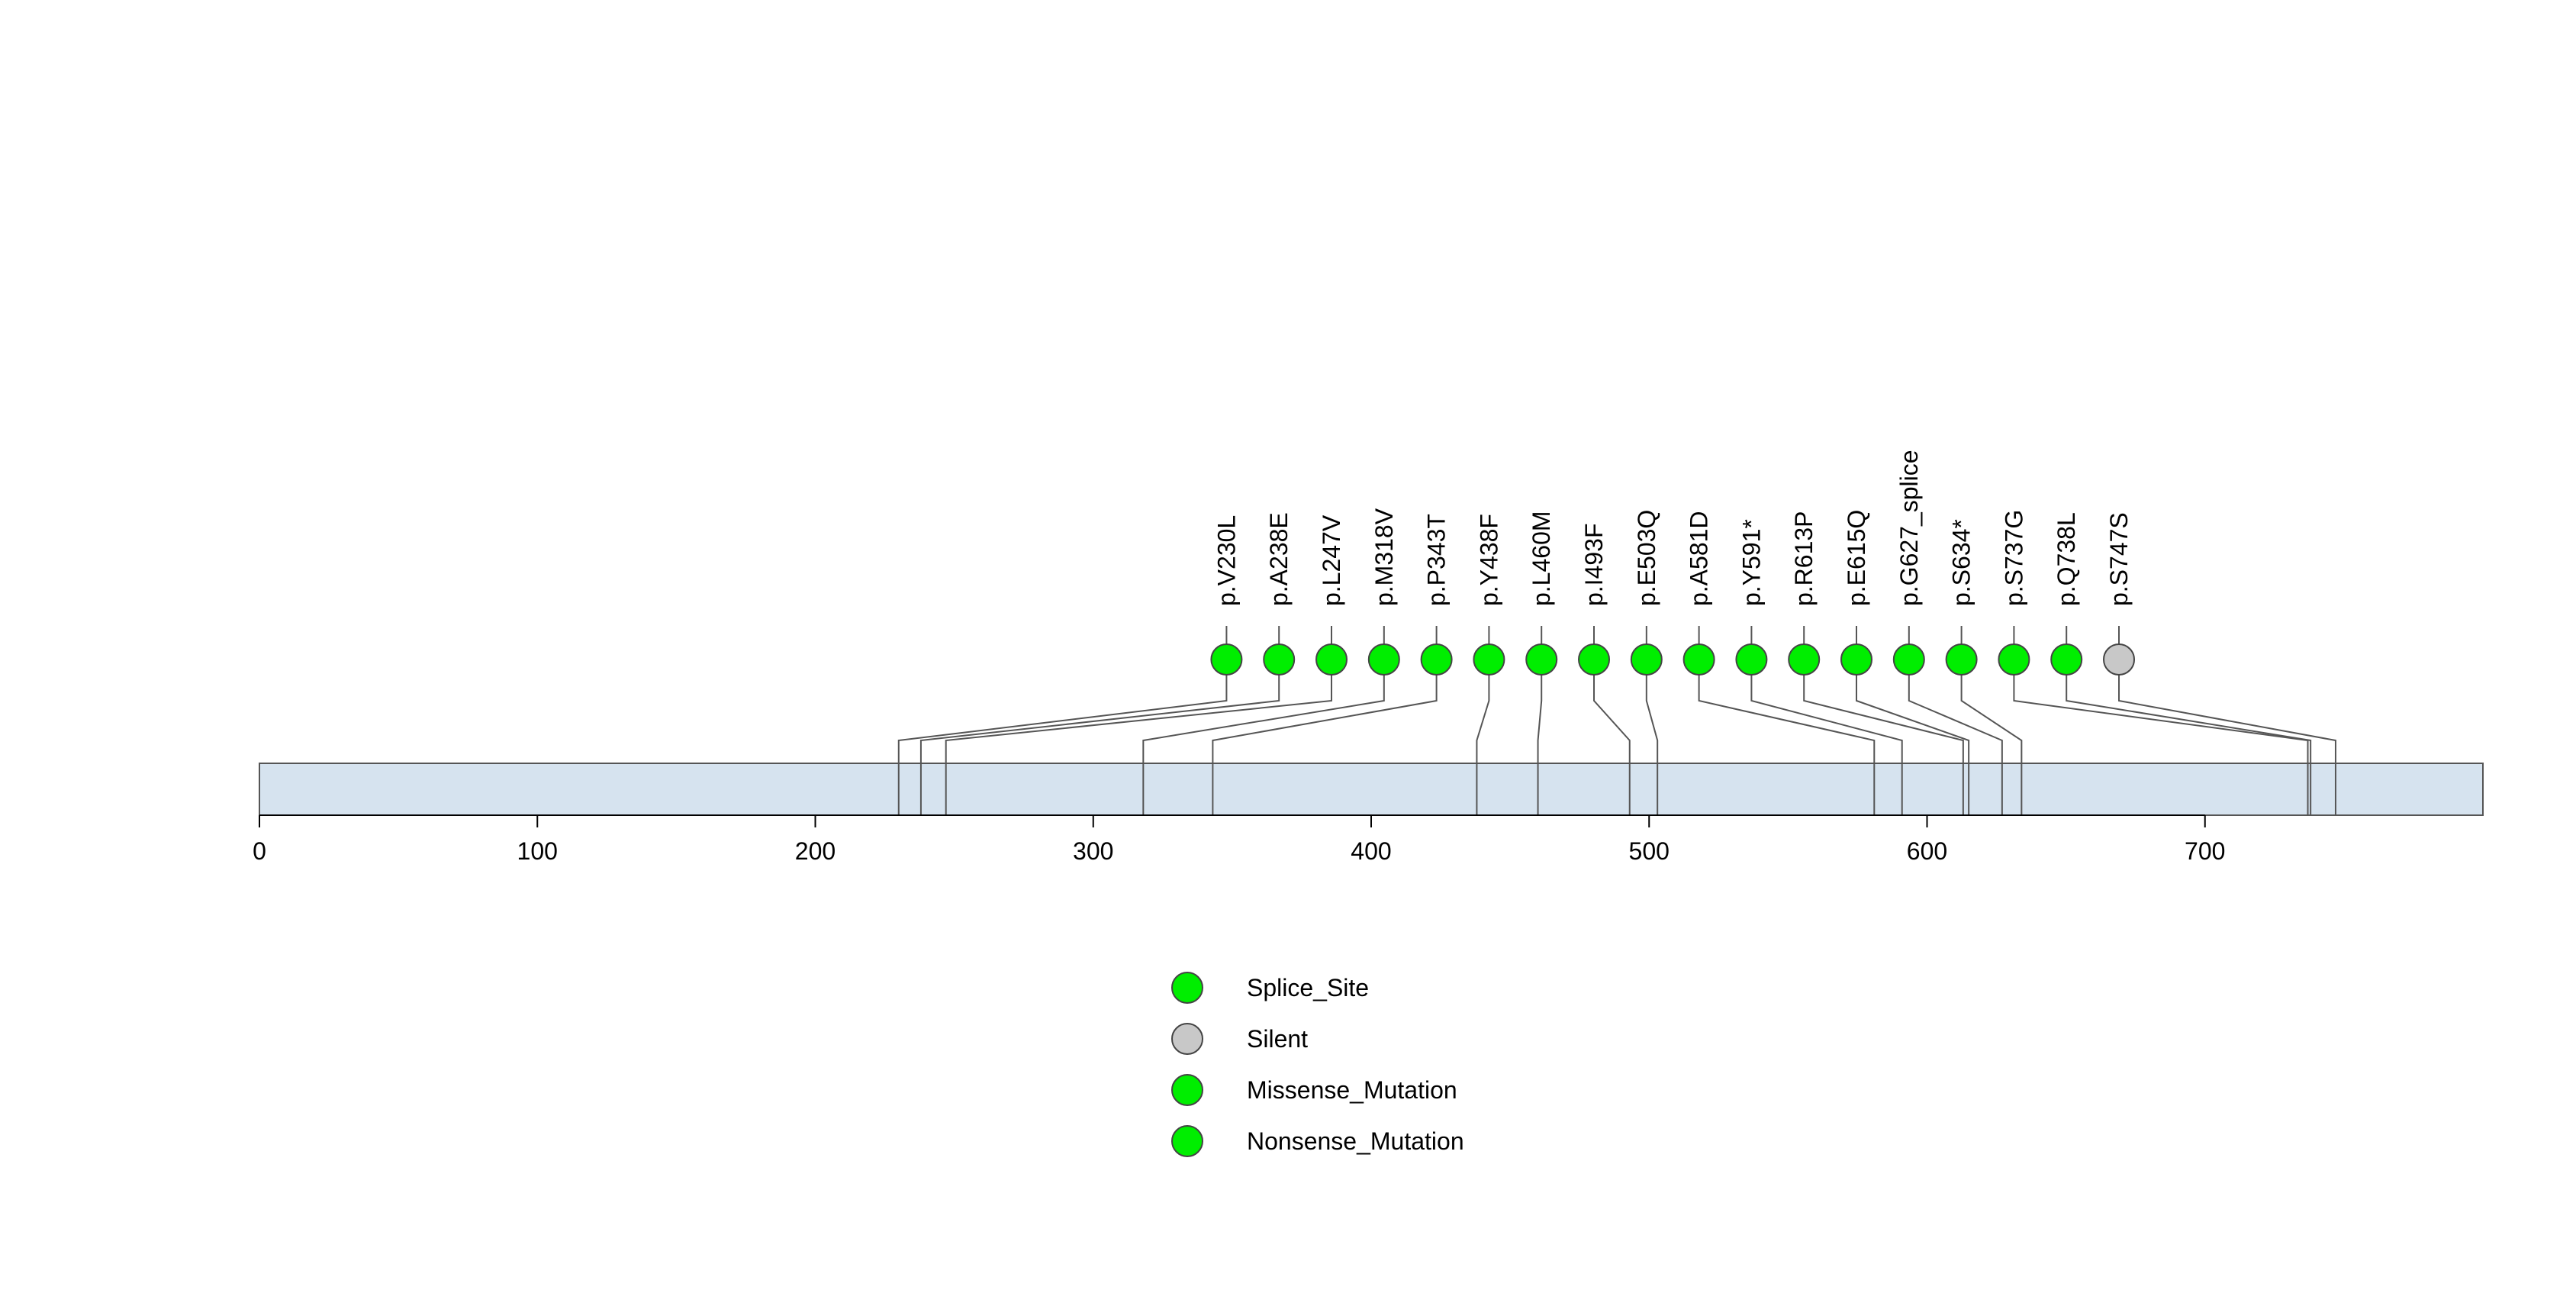  I want to click on protein-bar, so click(1371, 789).